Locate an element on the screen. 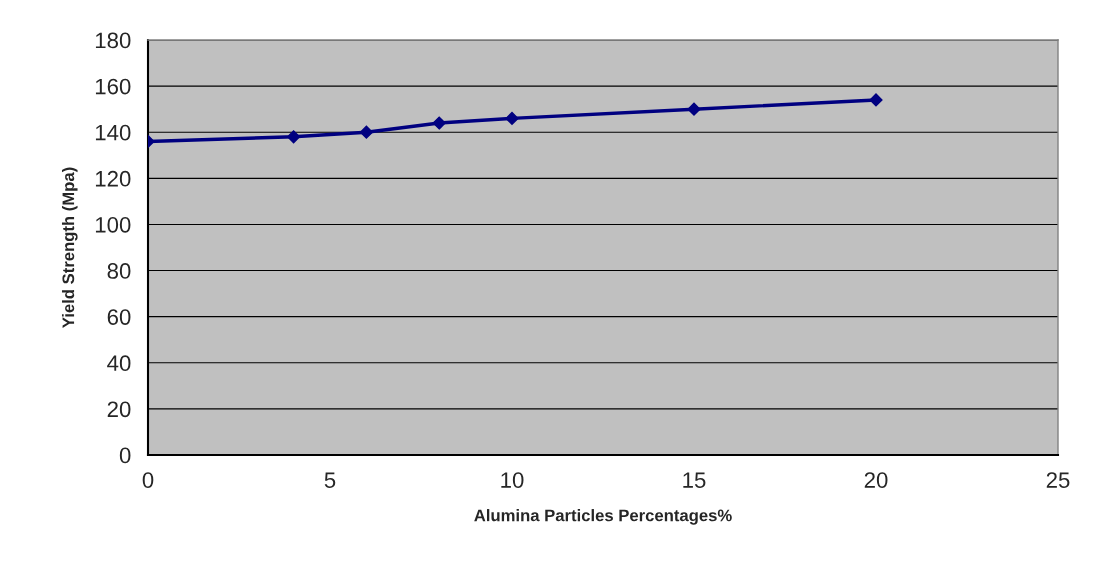  x-tick-label: 25 is located at coordinates (1058, 480).